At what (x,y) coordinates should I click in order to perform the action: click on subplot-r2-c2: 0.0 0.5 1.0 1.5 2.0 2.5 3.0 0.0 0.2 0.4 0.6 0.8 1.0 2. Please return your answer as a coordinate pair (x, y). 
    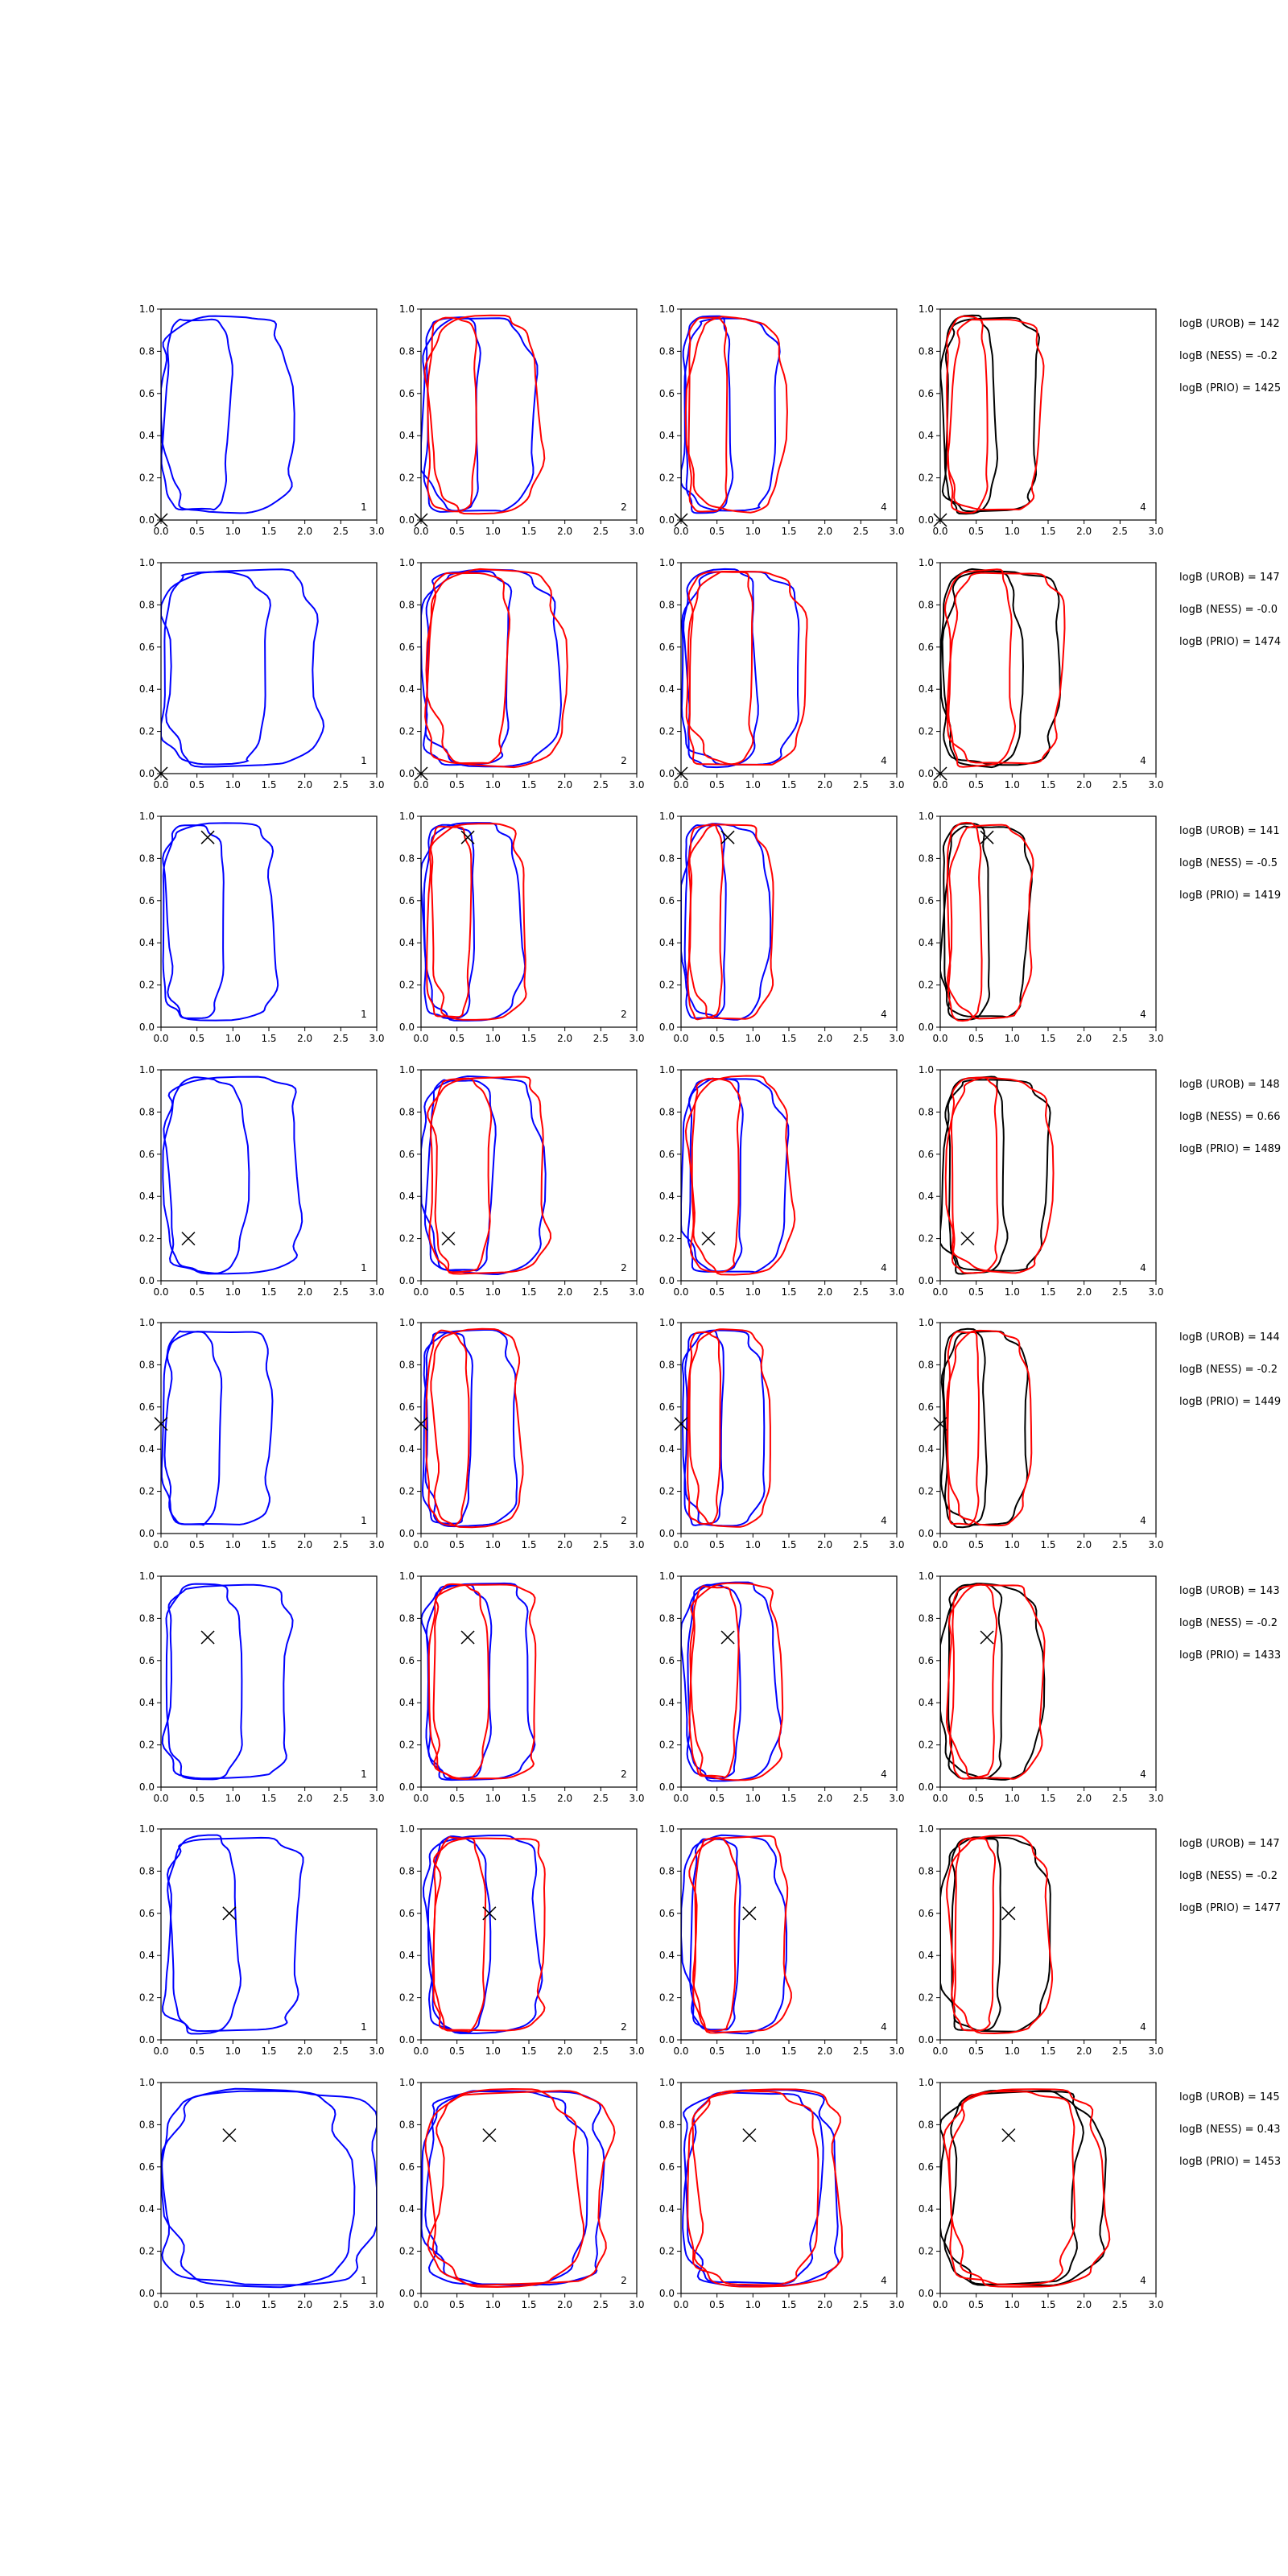
    Looking at the image, I should click on (522, 674).